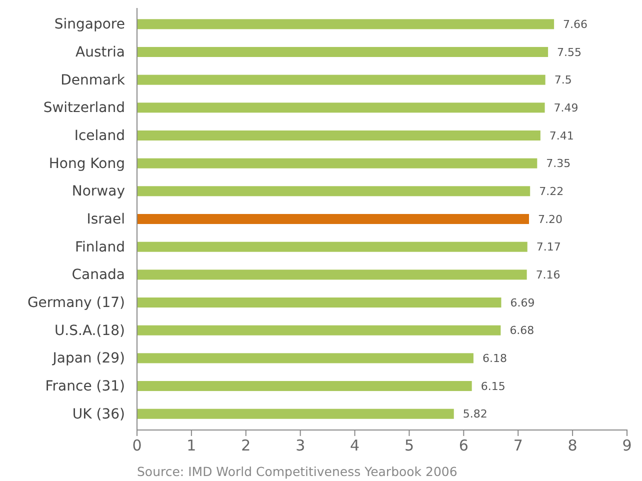 The width and height of the screenshot is (642, 481). Describe the element at coordinates (548, 275) in the screenshot. I see `data-label: 7.16` at that location.